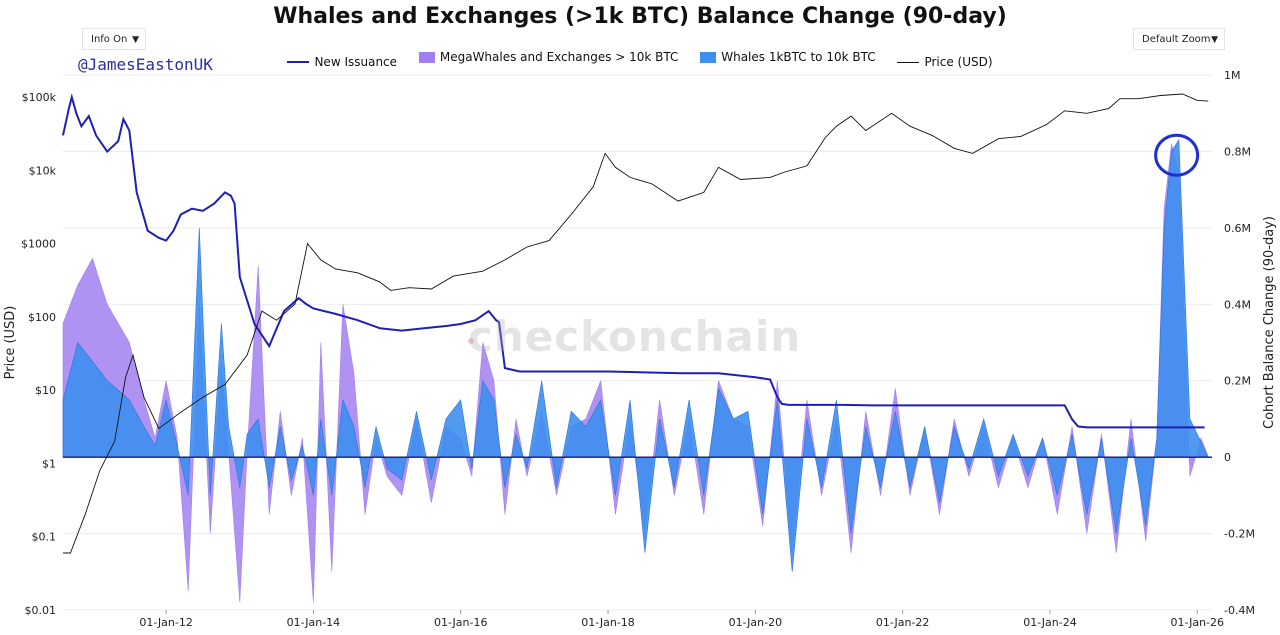 The image size is (1280, 635). I want to click on y-right-tick-label: 0.4M, so click(1237, 304).